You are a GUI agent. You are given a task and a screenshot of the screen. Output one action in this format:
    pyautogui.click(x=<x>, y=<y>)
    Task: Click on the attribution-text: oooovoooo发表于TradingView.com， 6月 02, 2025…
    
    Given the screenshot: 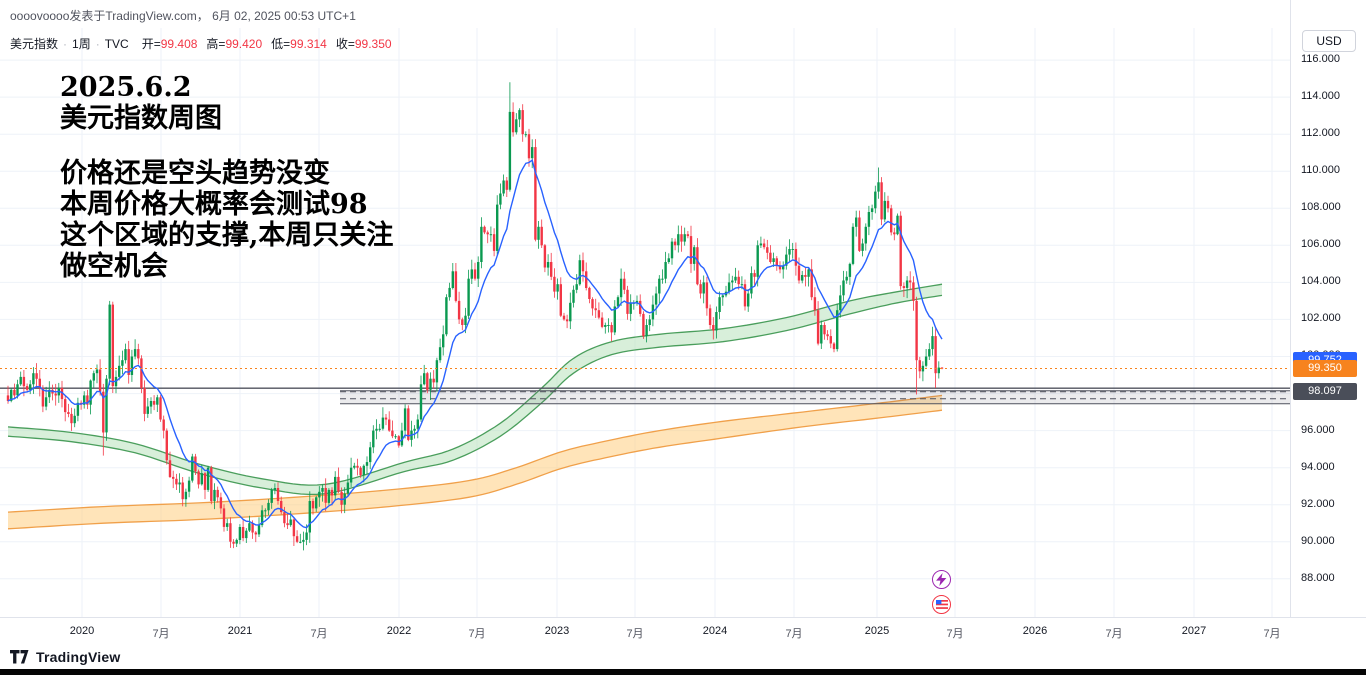 What is the action you would take?
    pyautogui.click(x=183, y=16)
    